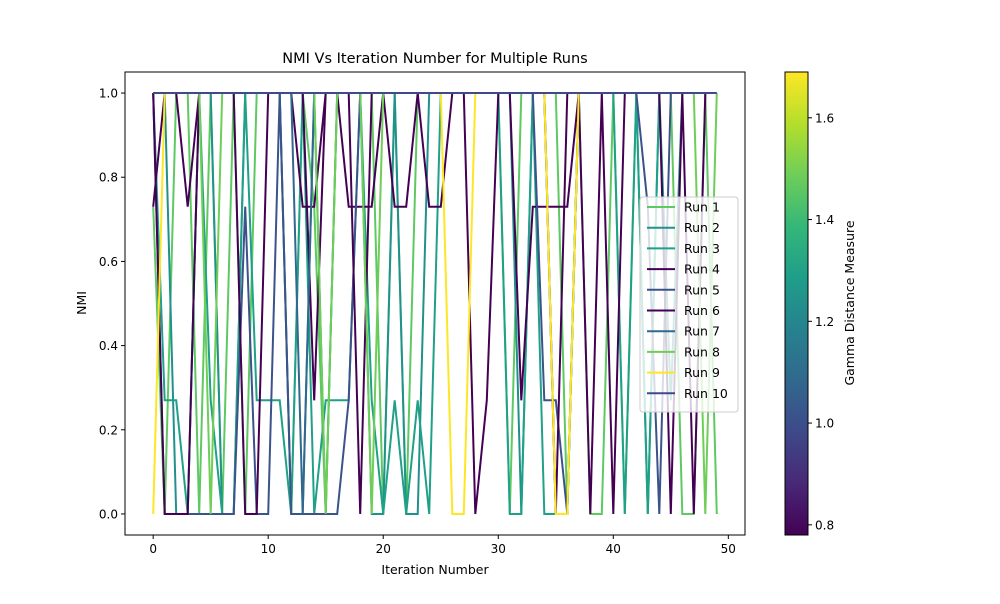  I want to click on x-tick-label: 20, so click(383, 549).